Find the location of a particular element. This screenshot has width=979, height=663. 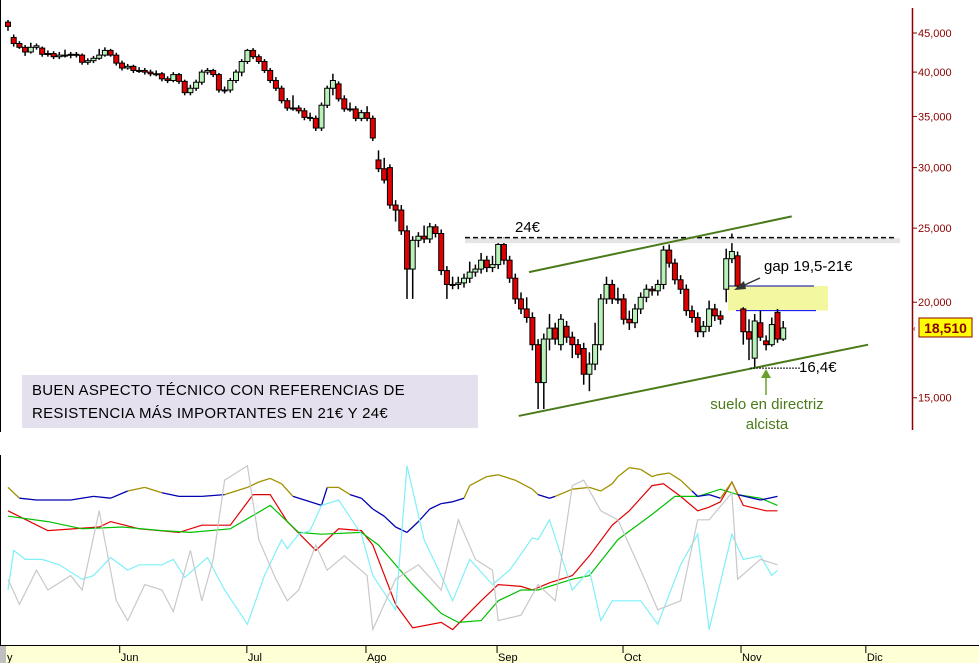

support-note-line2: alcista is located at coordinates (767, 424).